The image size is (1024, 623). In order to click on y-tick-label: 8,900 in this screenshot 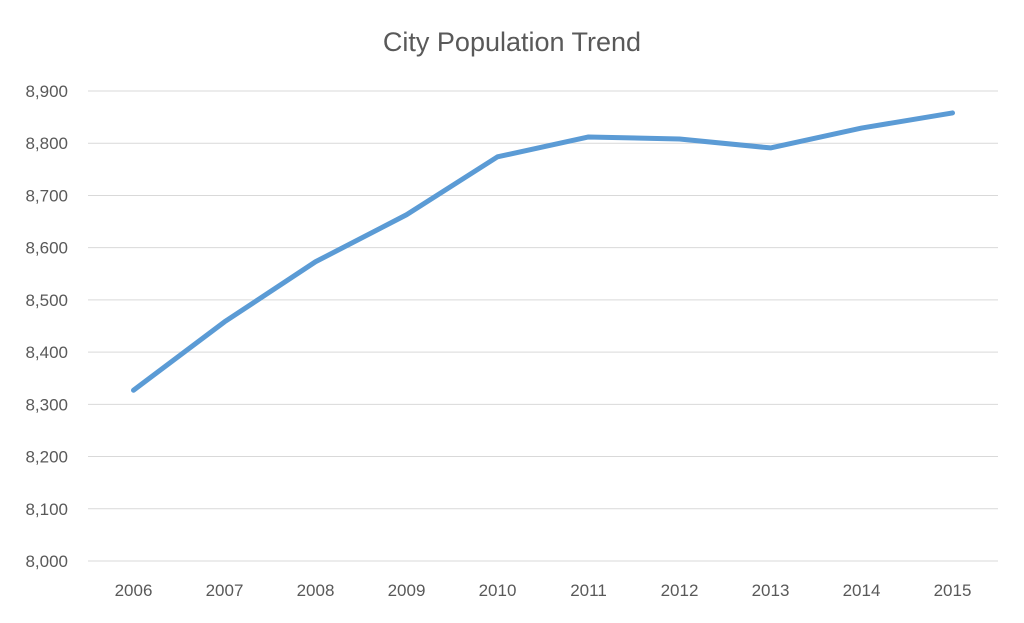, I will do `click(46, 91)`.